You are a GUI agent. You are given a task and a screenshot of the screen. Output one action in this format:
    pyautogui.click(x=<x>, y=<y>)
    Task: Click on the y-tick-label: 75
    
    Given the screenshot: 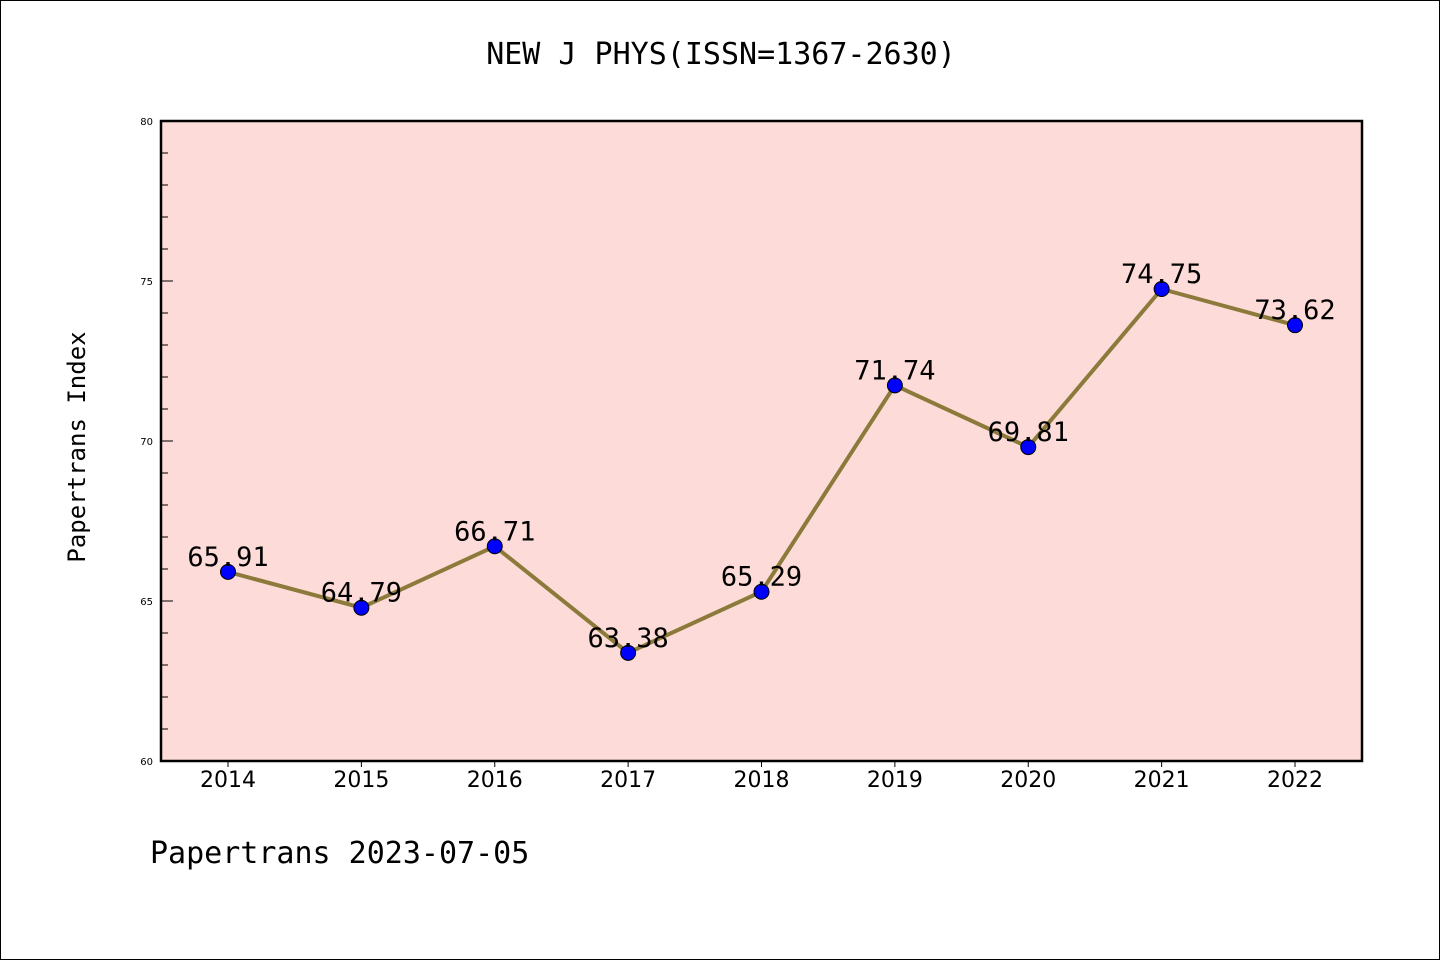 What is the action you would take?
    pyautogui.click(x=146, y=282)
    